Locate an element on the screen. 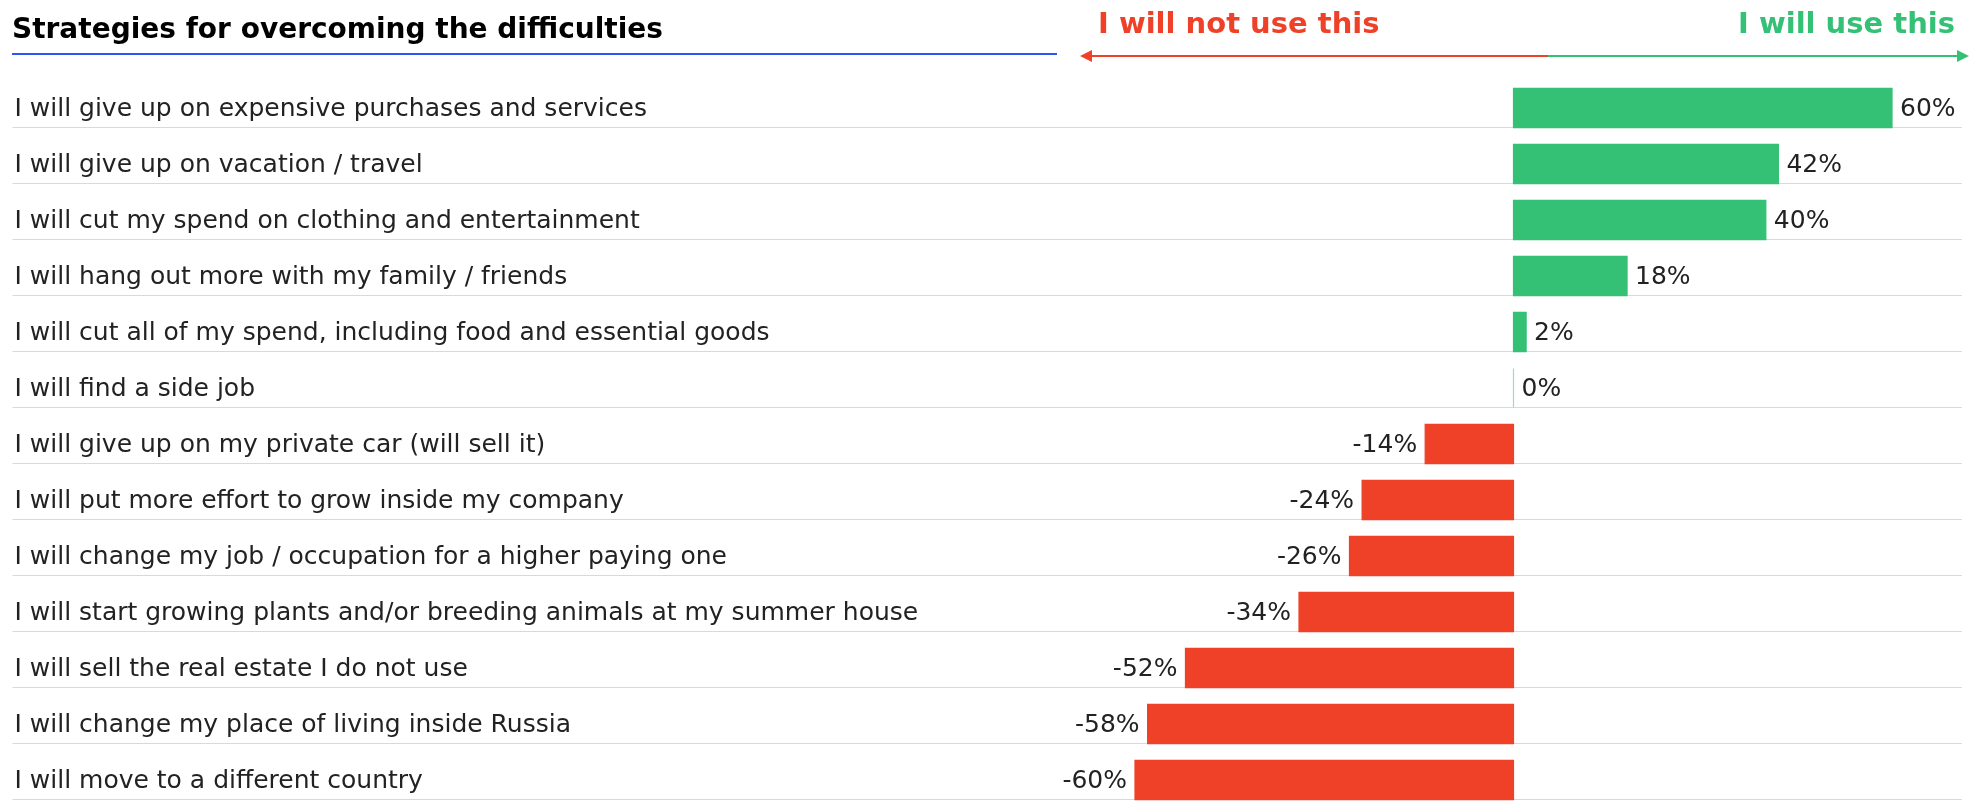  text: I will not use this is located at coordinates (1239, 23).